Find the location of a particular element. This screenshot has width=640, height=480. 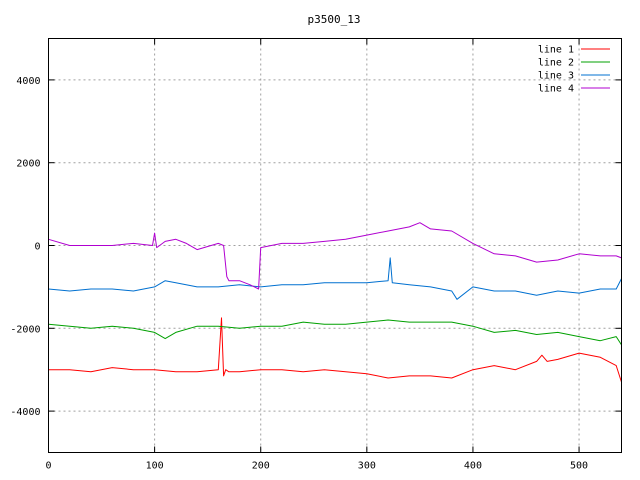

y-tick-label: 0 is located at coordinates (37, 247).